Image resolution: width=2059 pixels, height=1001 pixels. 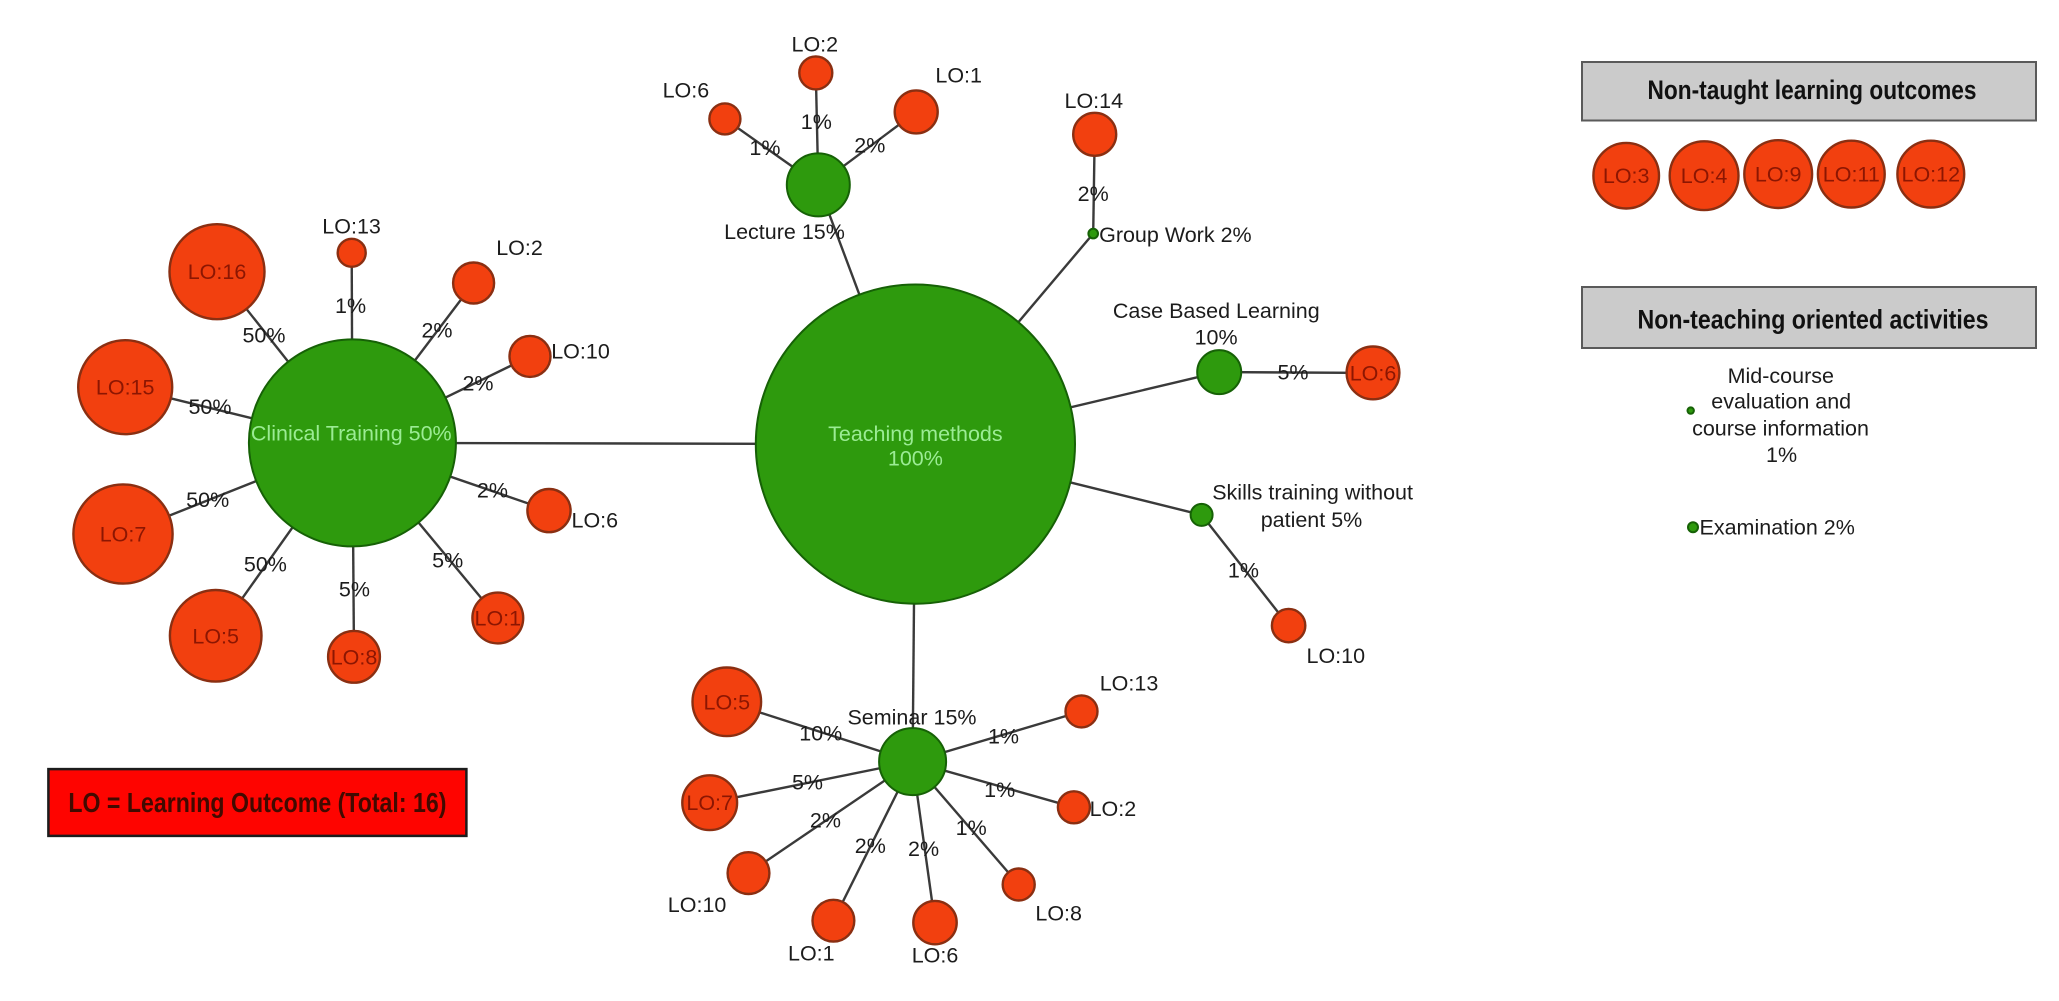 I want to click on svg-text: LO:3, so click(x=1626, y=176).